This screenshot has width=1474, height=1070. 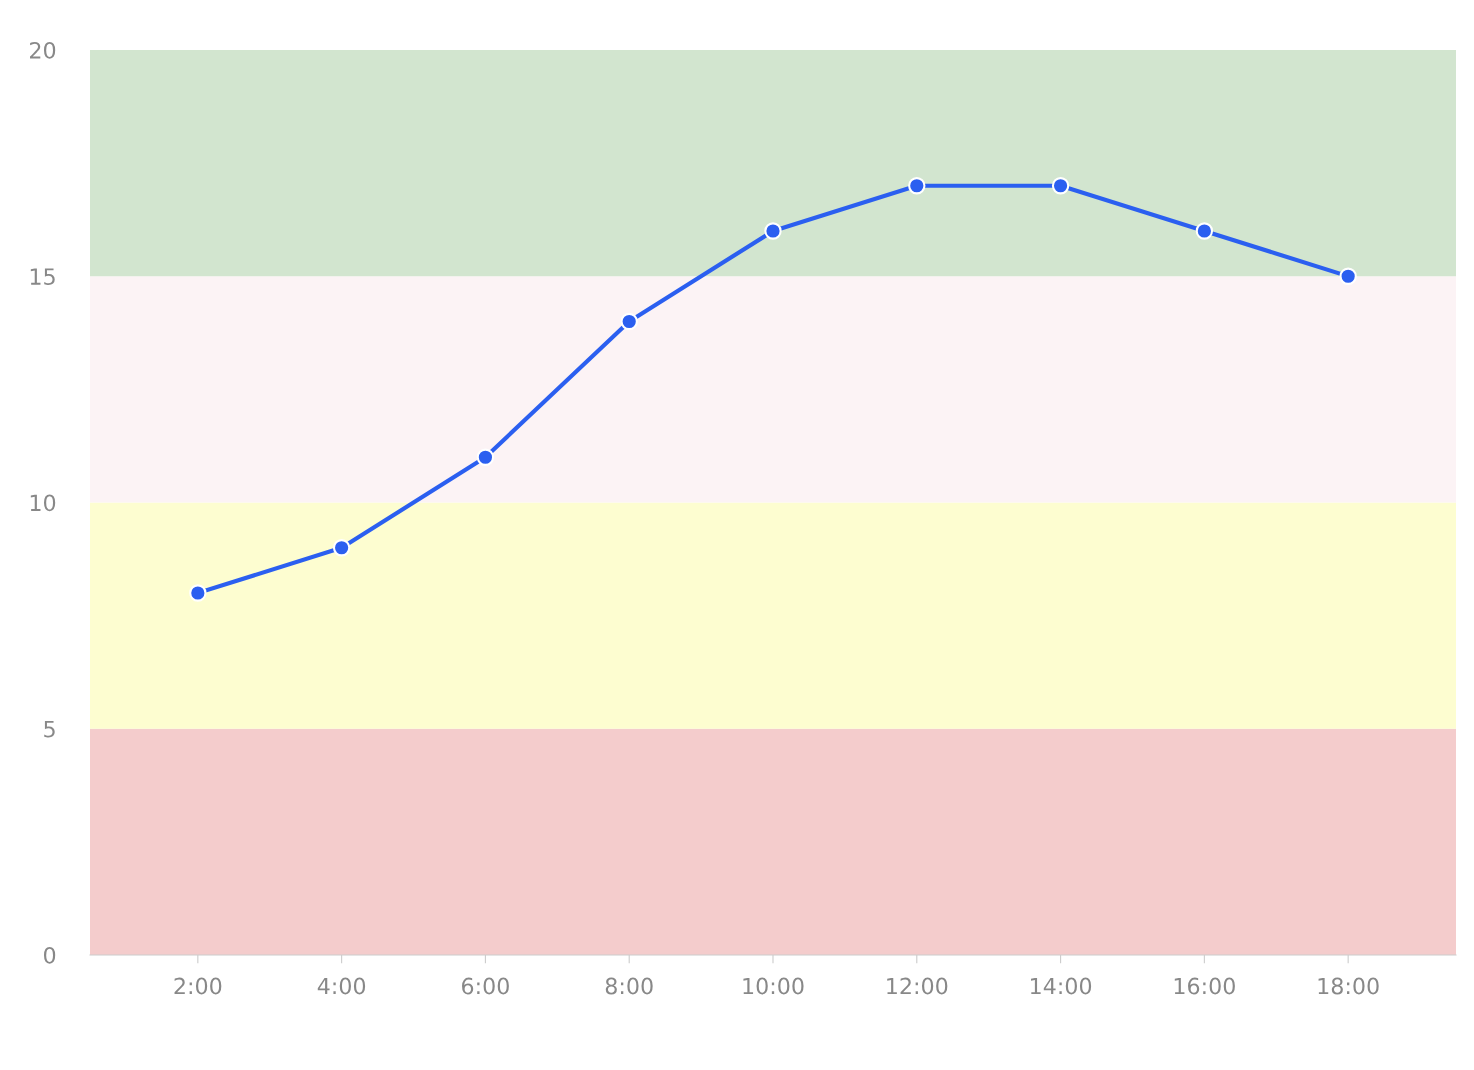 What do you see at coordinates (341, 986) in the screenshot?
I see `x-tick-label: 4:00` at bounding box center [341, 986].